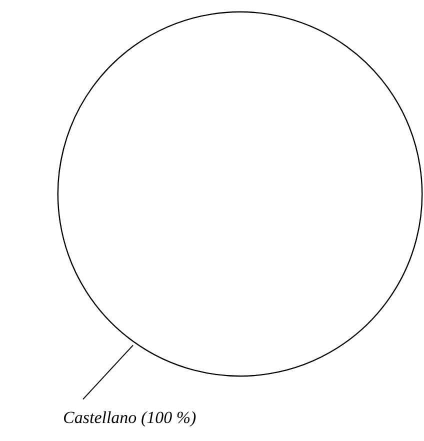  I want to click on slice-label: Castellano, so click(100, 418).